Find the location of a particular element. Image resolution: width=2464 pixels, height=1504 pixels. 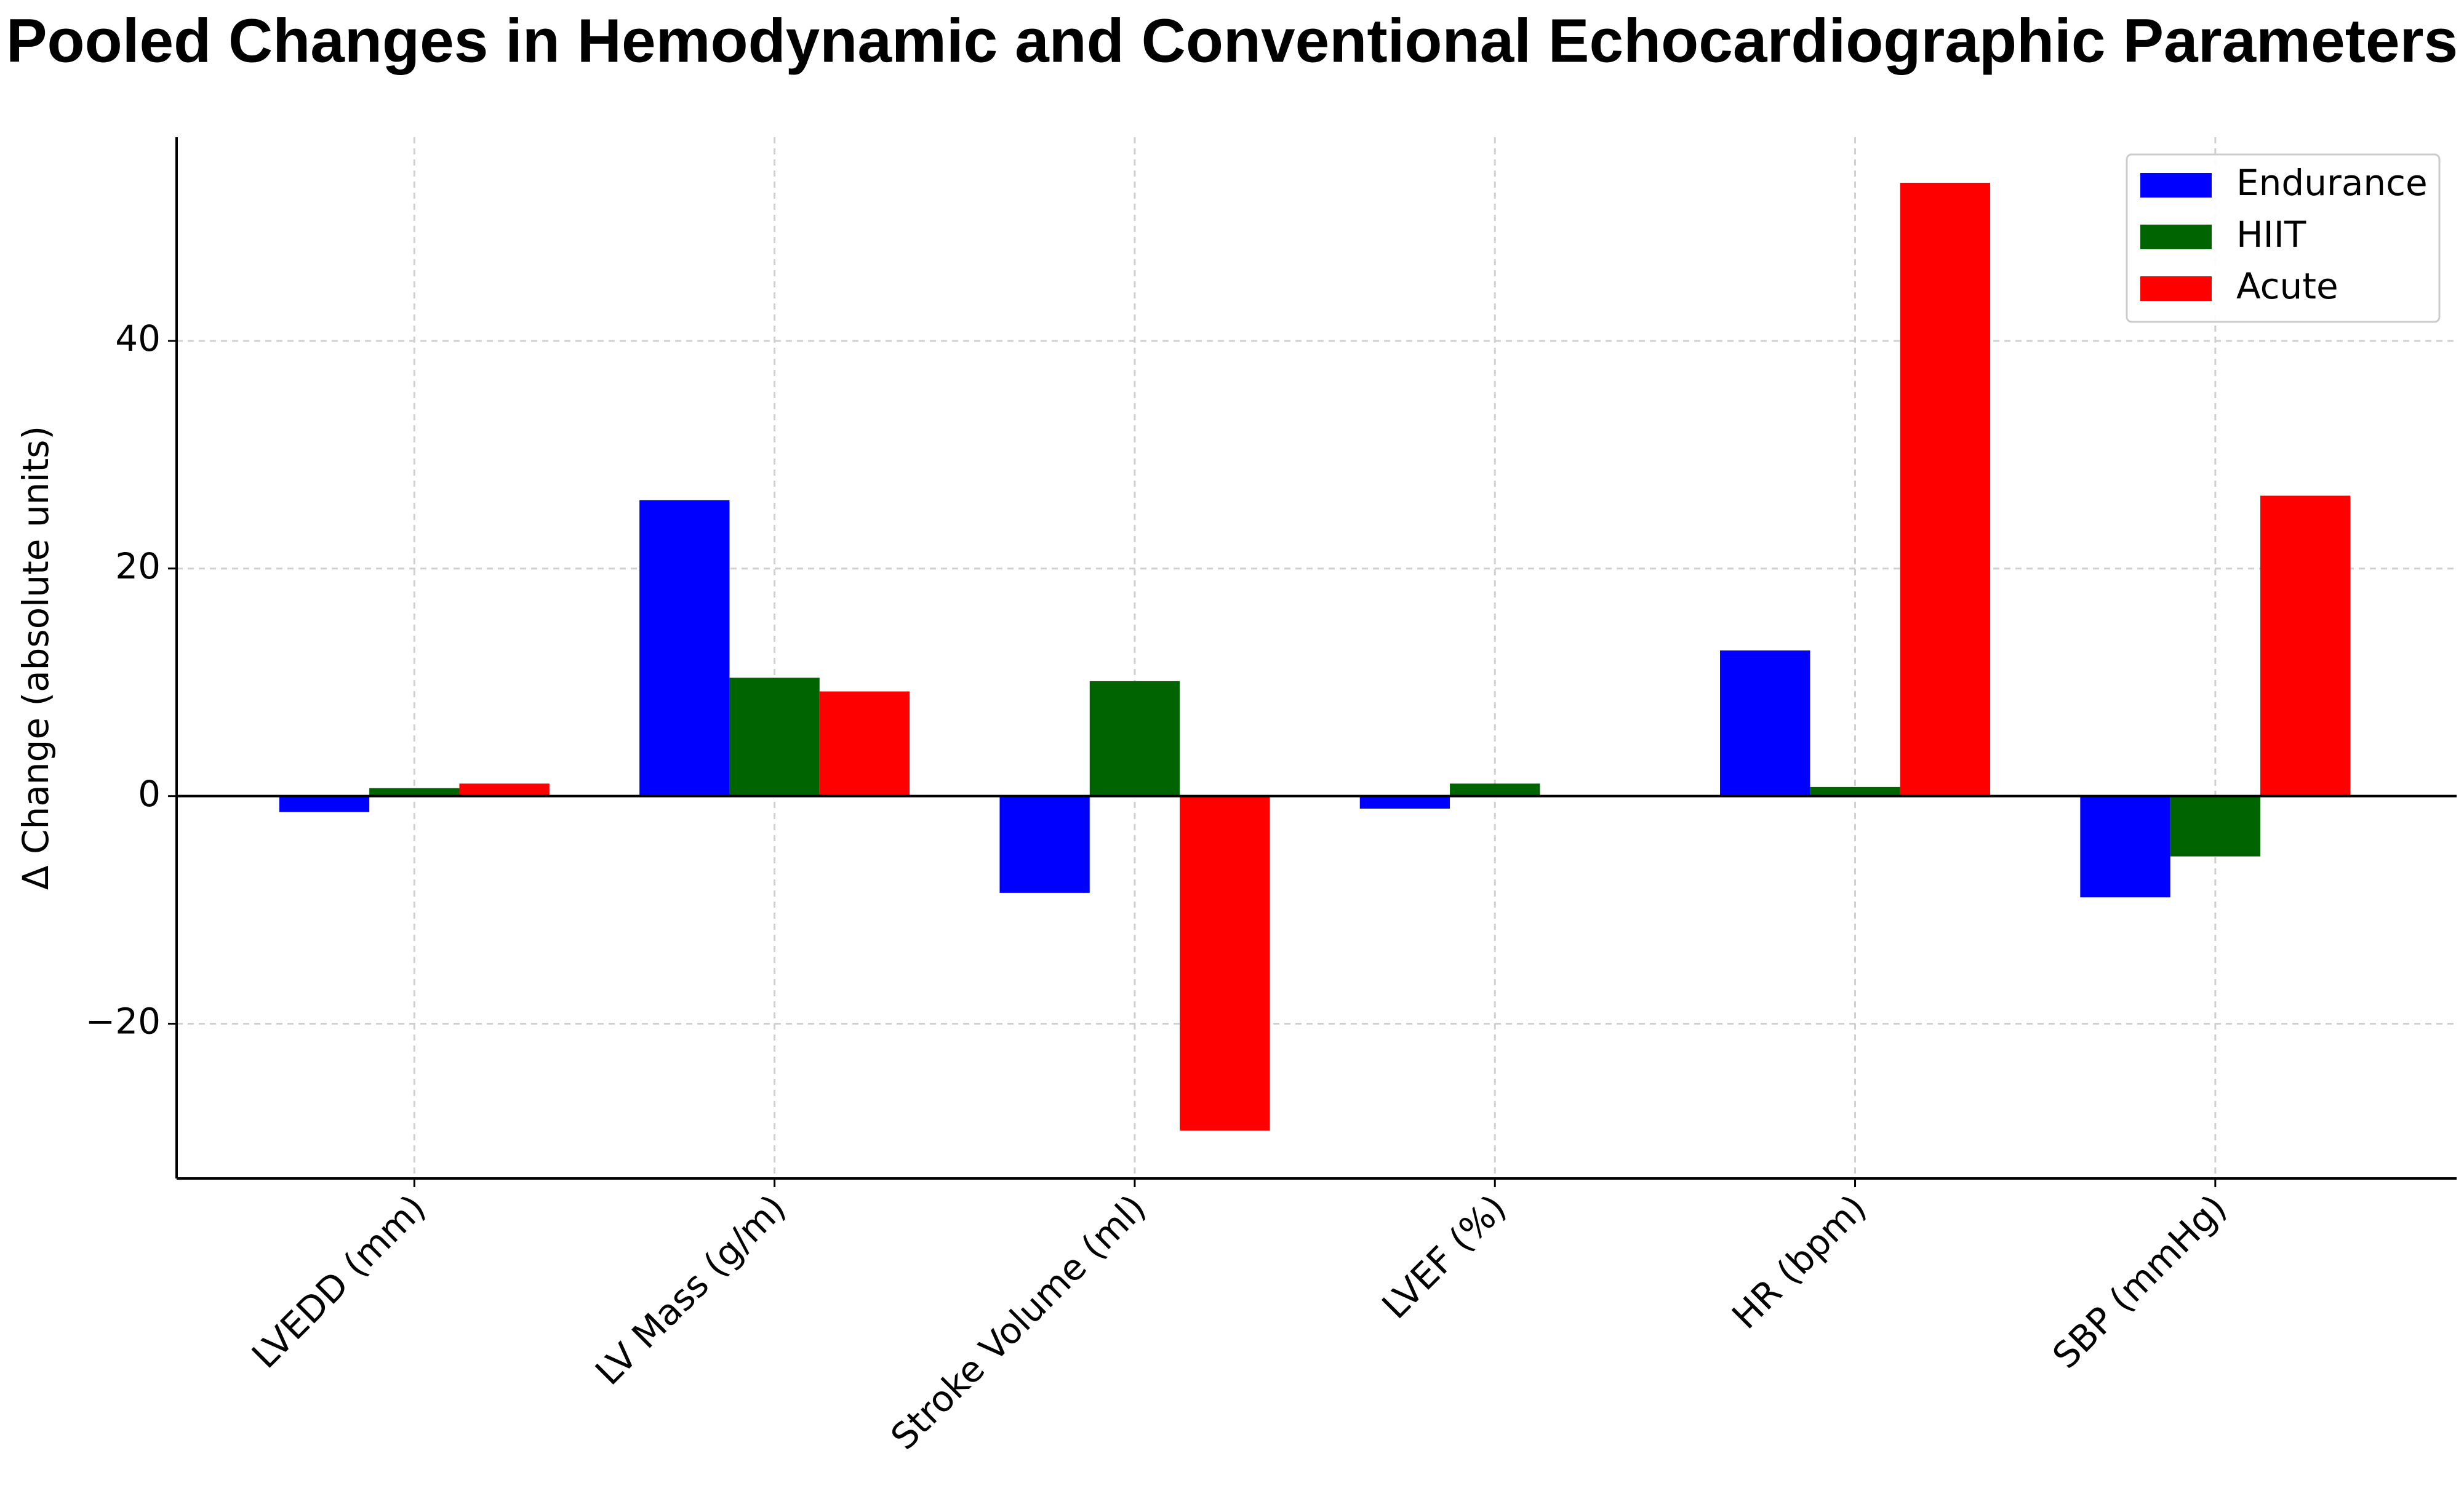

legend: Endurance HIIT Acute is located at coordinates (2283, 238).